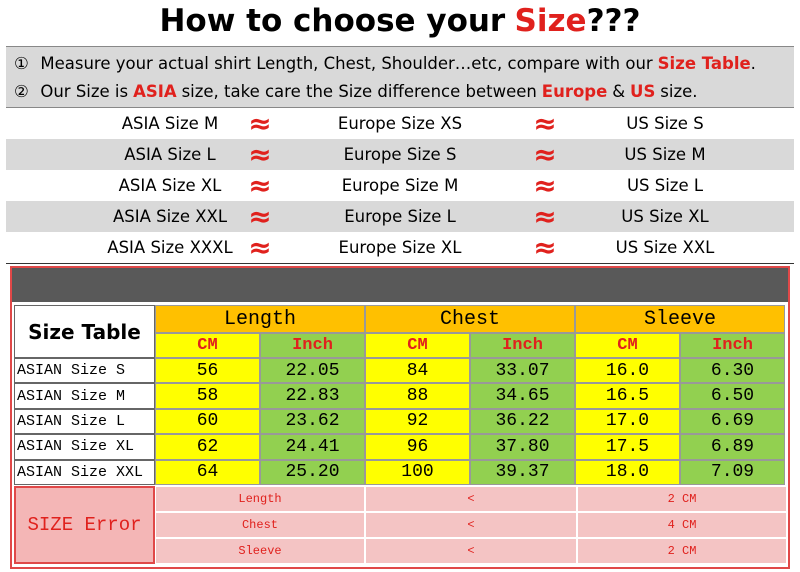 The height and width of the screenshot is (572, 800). Describe the element at coordinates (170, 216) in the screenshot. I see `conversion-cell: ASIA Size XXL` at that location.